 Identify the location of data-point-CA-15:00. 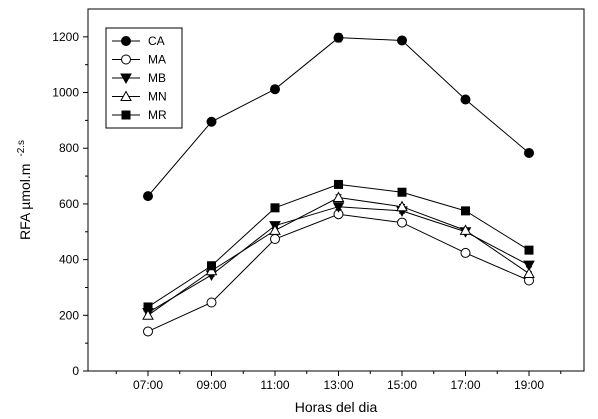
(402, 40).